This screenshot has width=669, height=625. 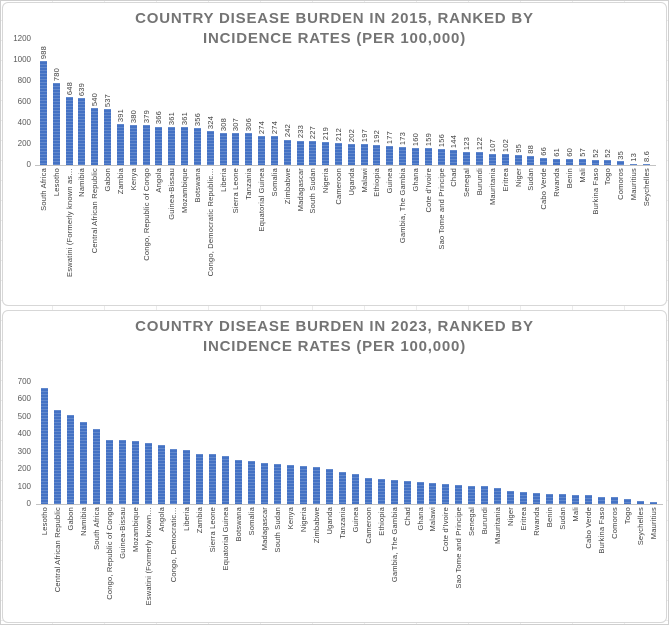 What do you see at coordinates (172, 194) in the screenshot?
I see `category-label: Guinea-Bissau` at bounding box center [172, 194].